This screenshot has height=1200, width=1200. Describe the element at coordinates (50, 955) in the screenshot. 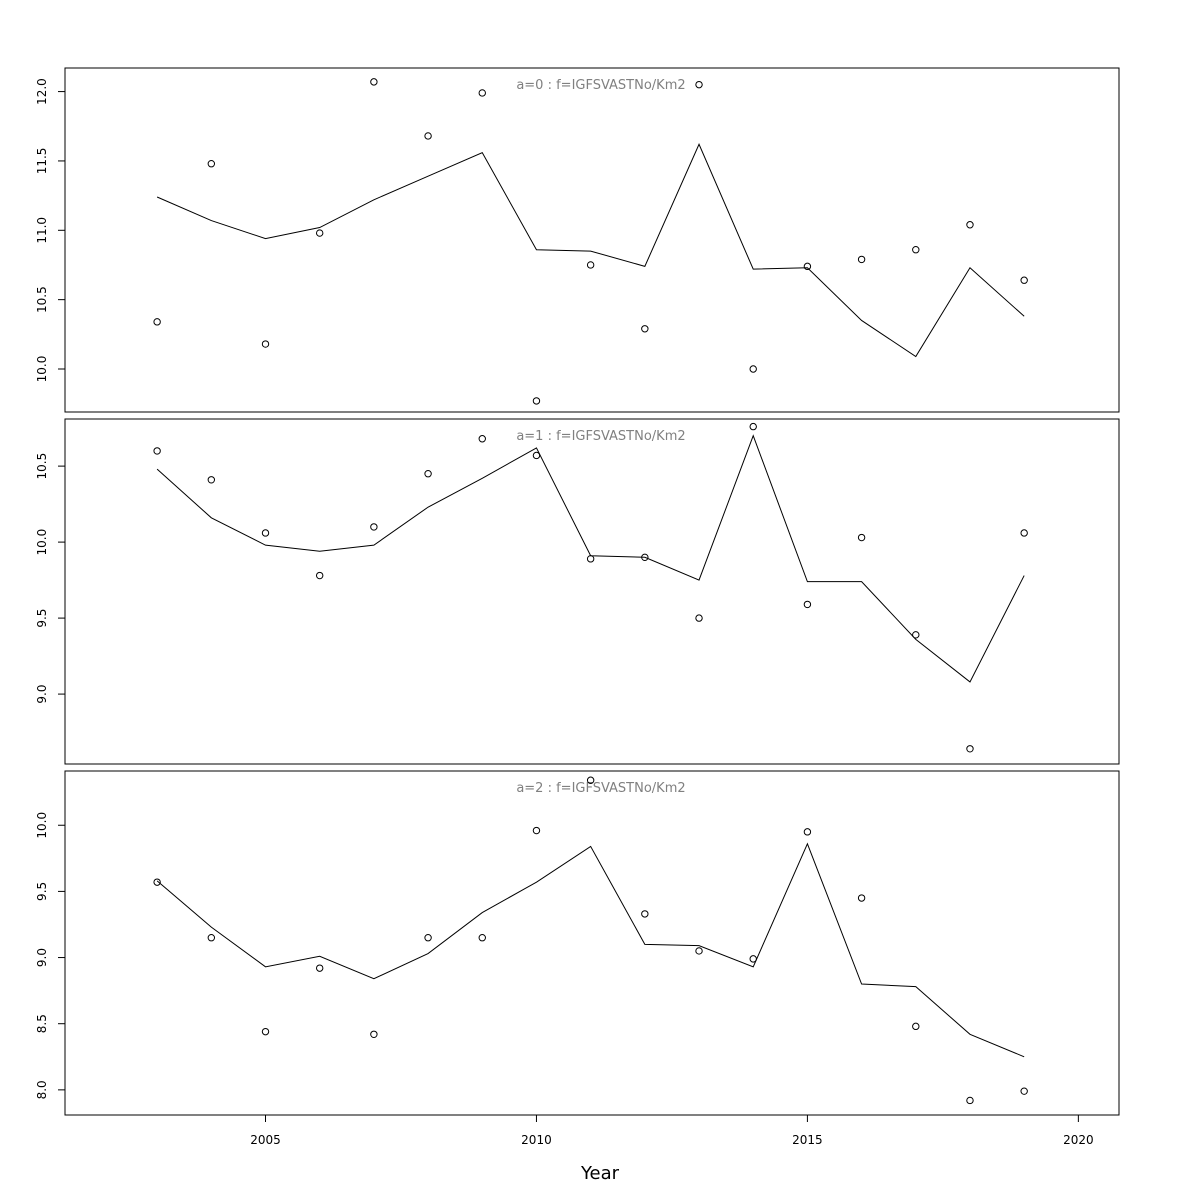

I see `y-axis: 8.0 8.5 9.0 9.5 10.0` at that location.